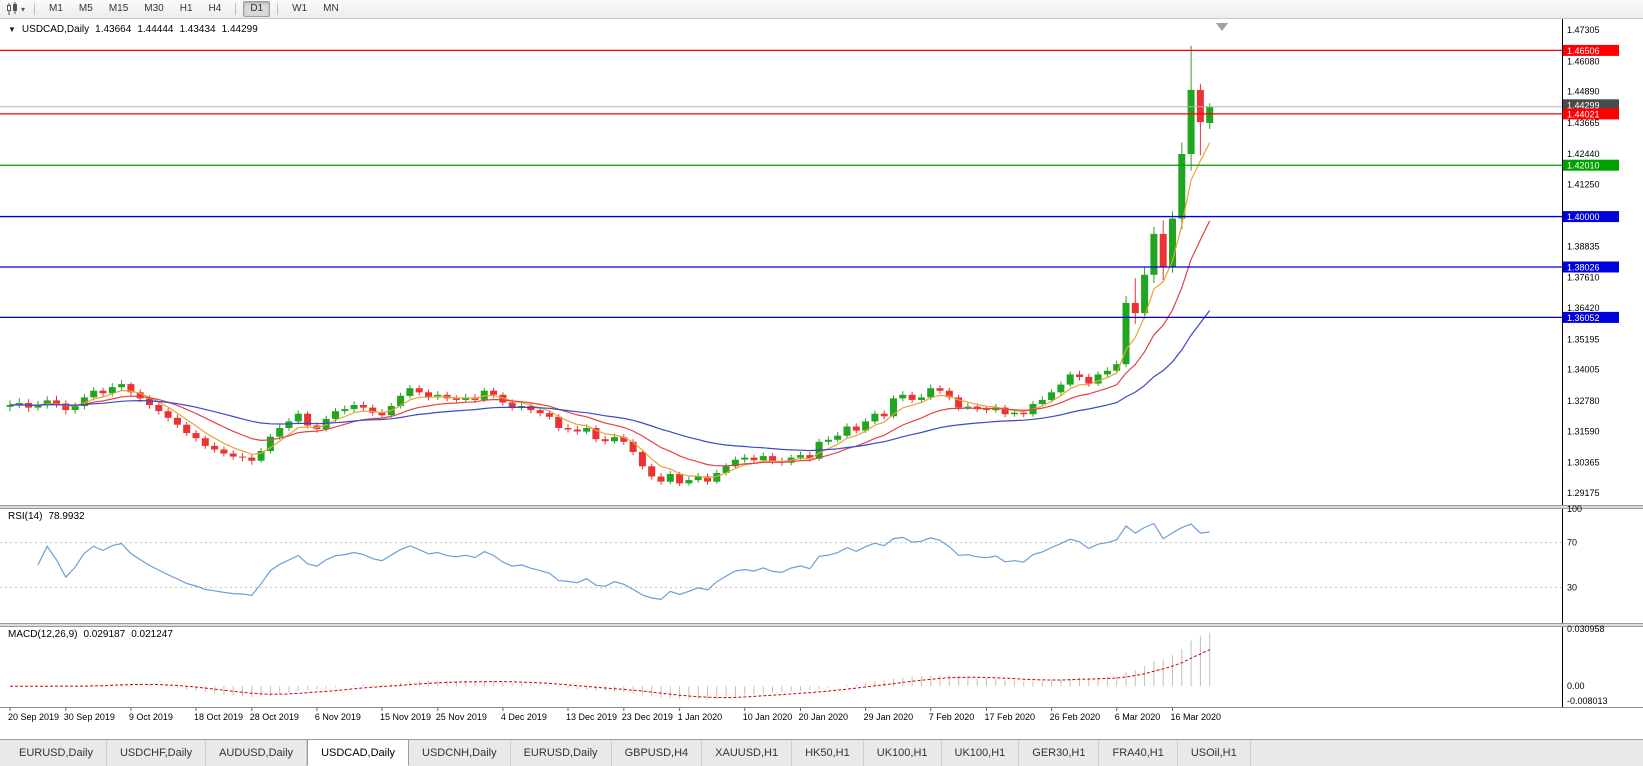 This screenshot has width=1643, height=766. I want to click on svg-text: 1.37610, so click(1583, 278).